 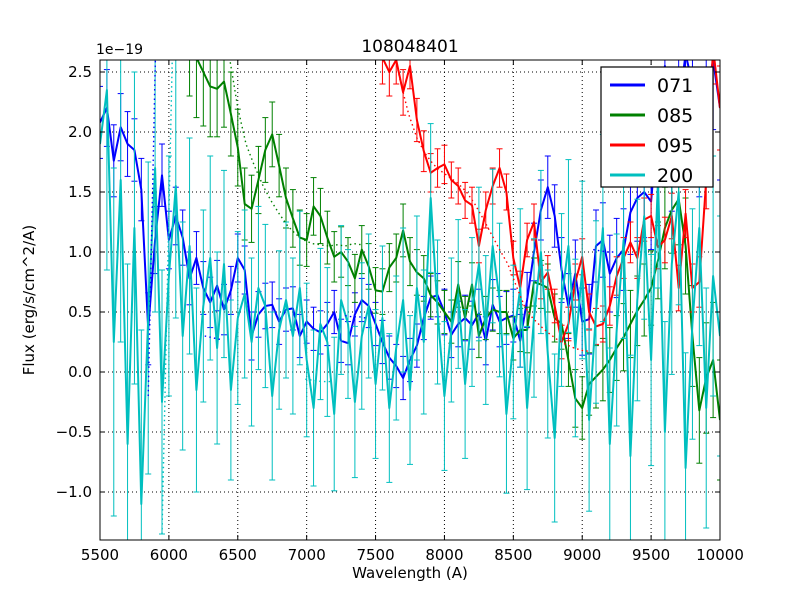 I want to click on legend-label-085: 085, so click(x=675, y=116).